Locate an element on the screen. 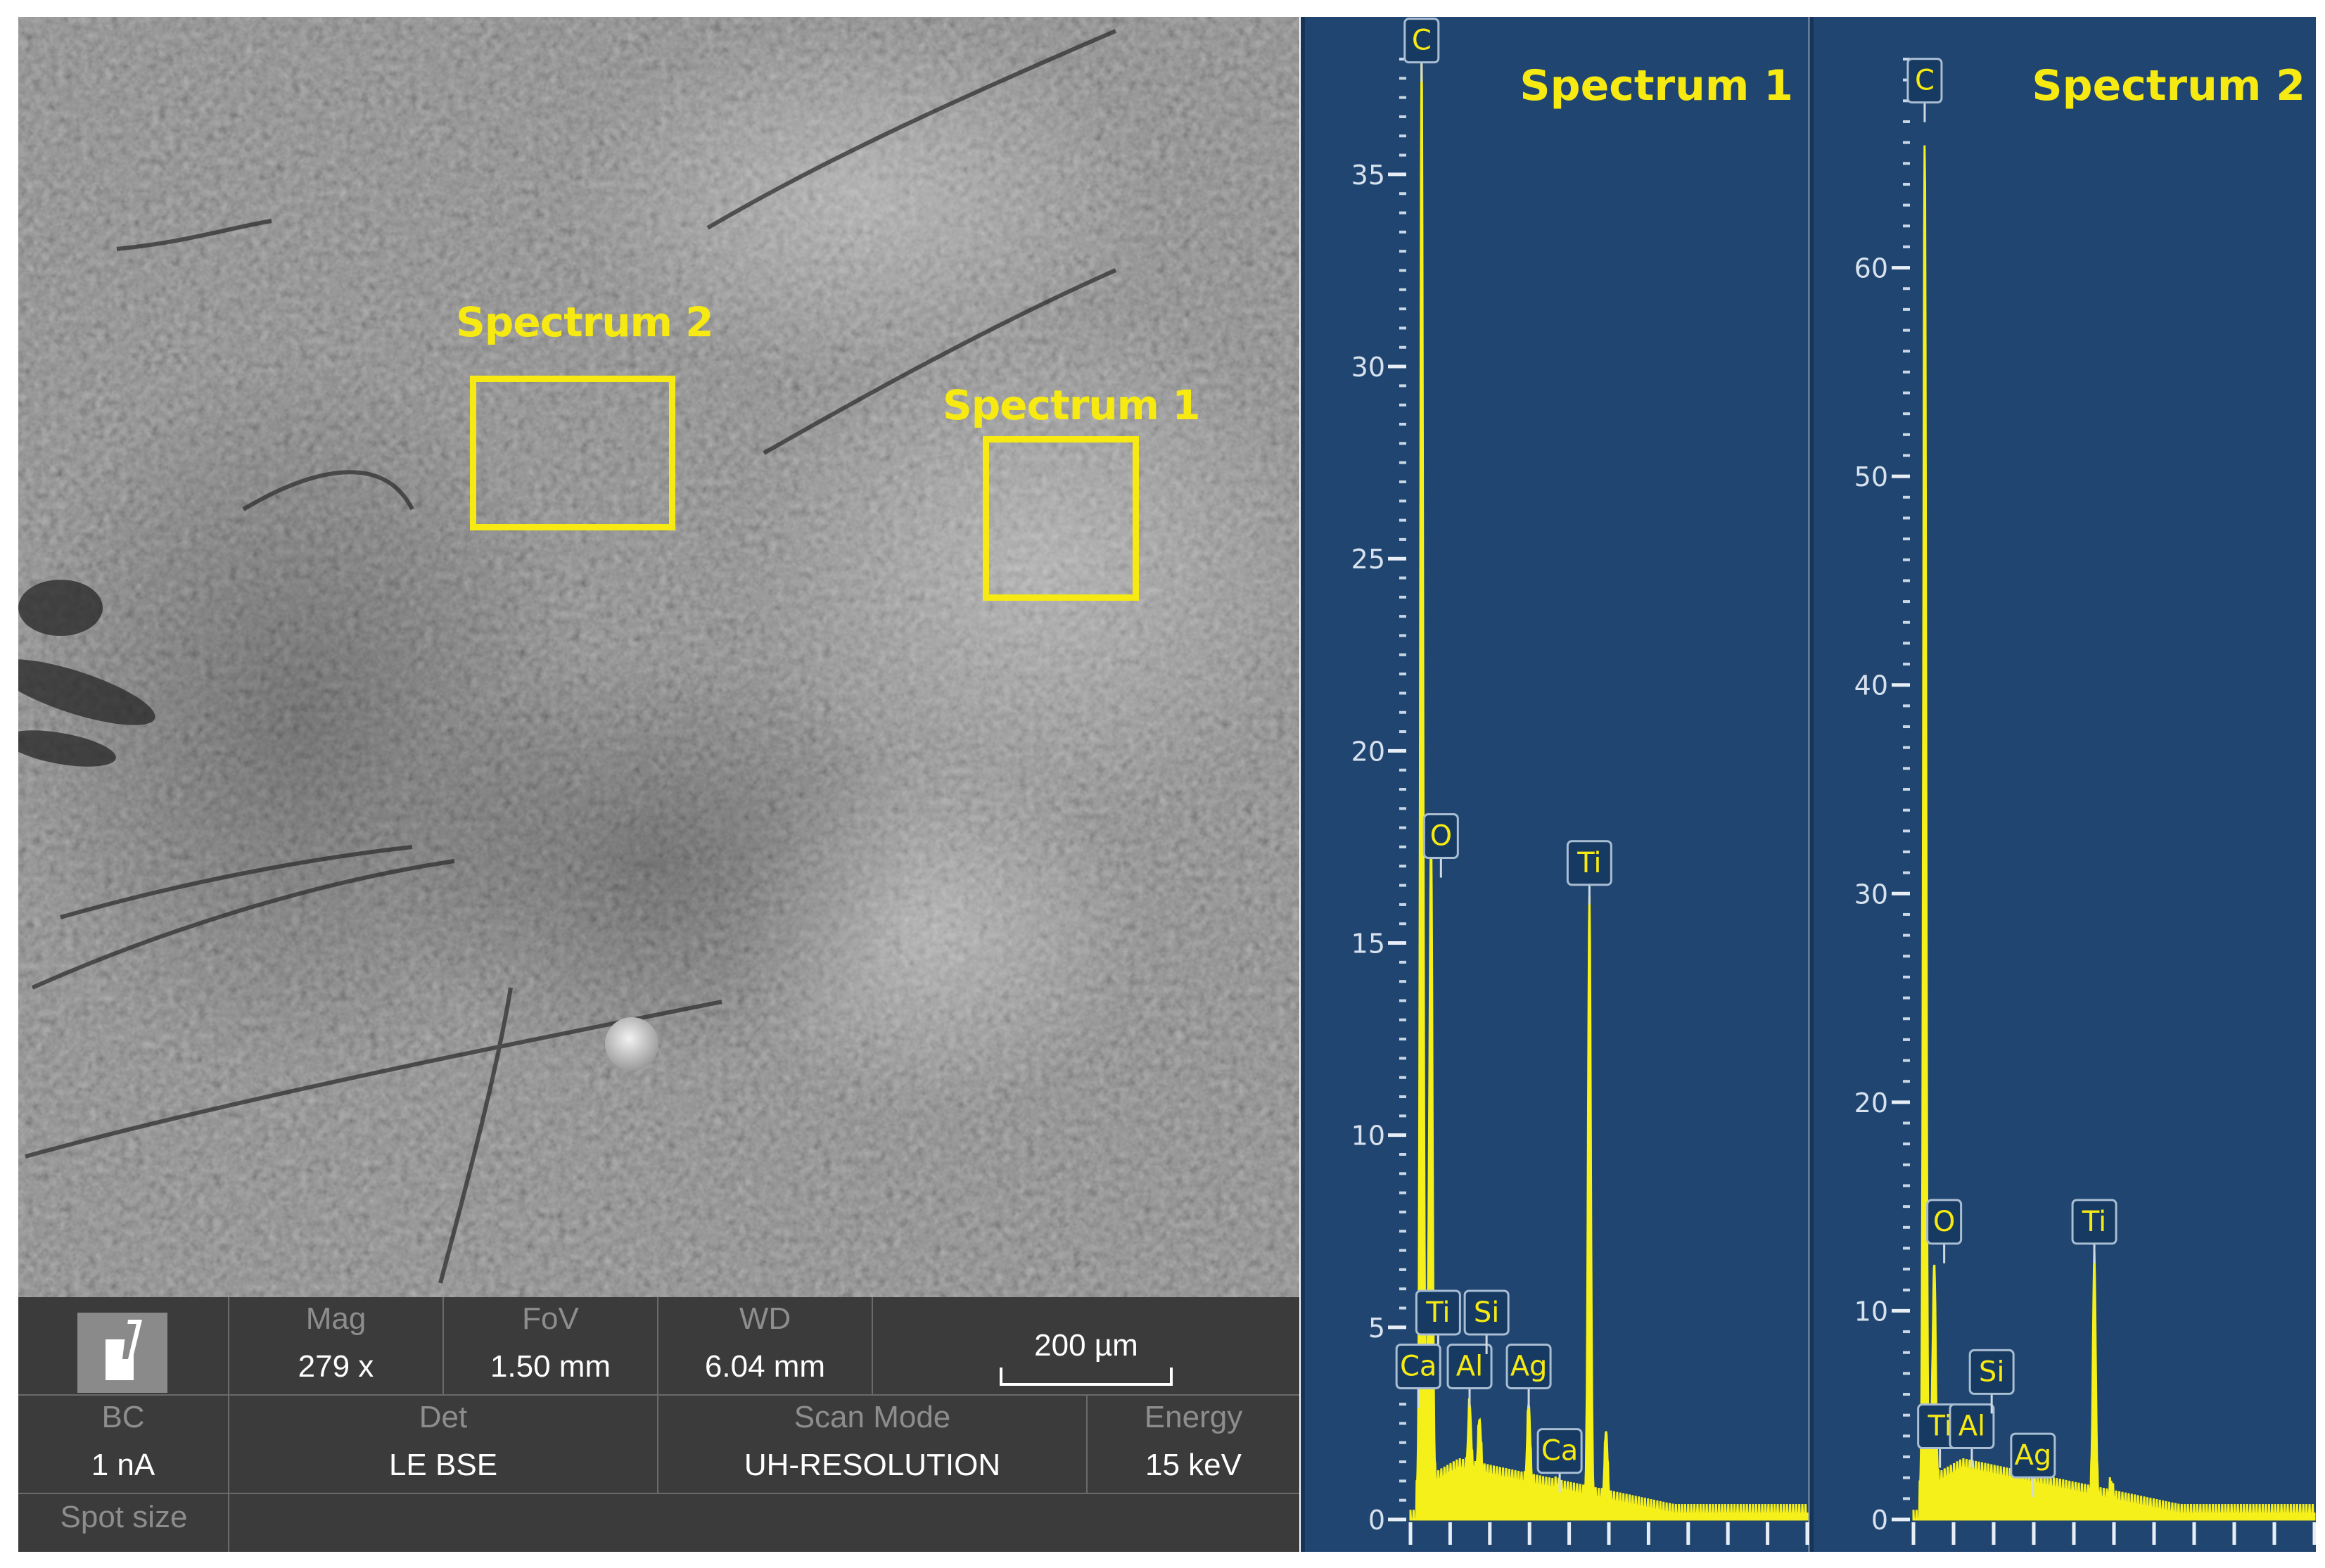 Image resolution: width=2325 pixels, height=1568 pixels. mag-value: 279 x is located at coordinates (336, 1366).